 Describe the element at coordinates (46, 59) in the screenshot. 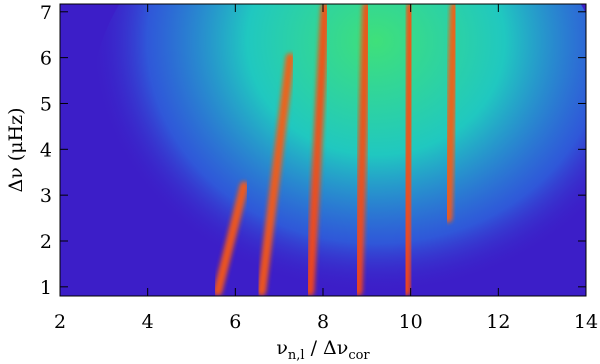

I see `y-tick-label: 6` at that location.